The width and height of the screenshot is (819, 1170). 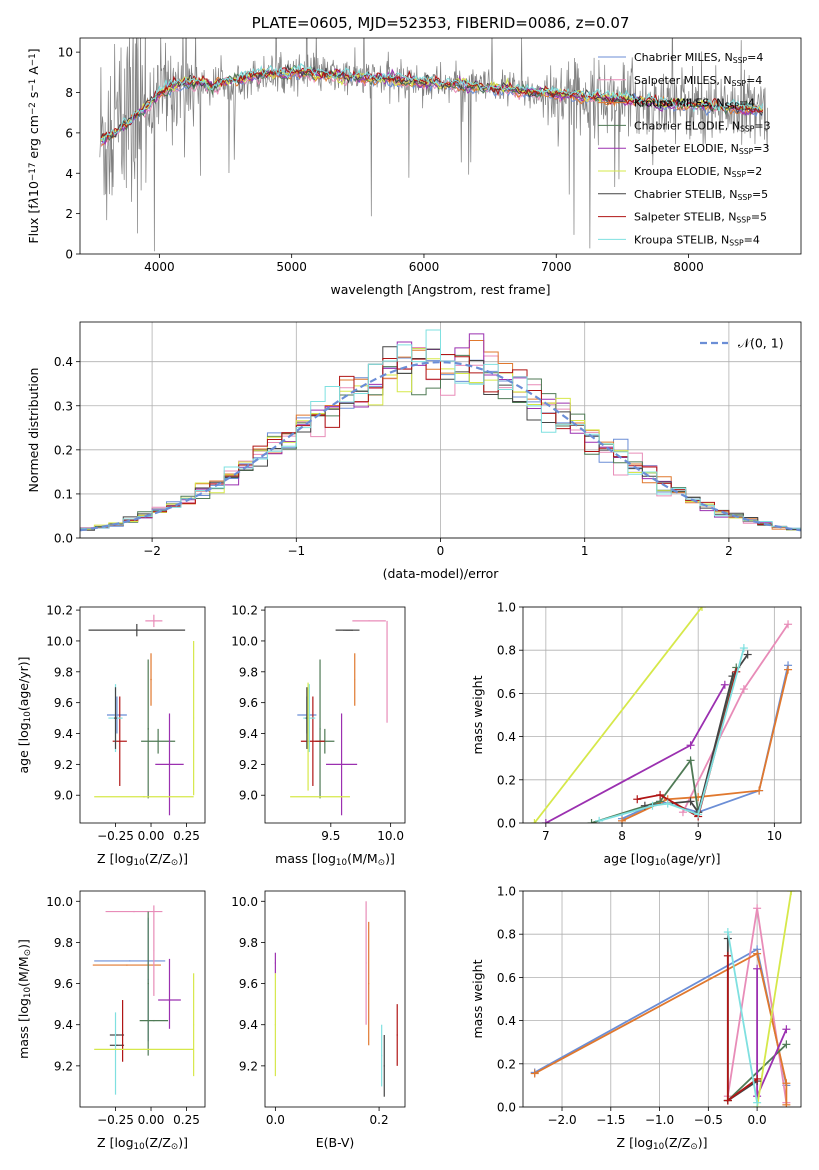 What do you see at coordinates (506, 935) in the screenshot?
I see `massweight-vs-Z-ytick-label: 0.8` at bounding box center [506, 935].